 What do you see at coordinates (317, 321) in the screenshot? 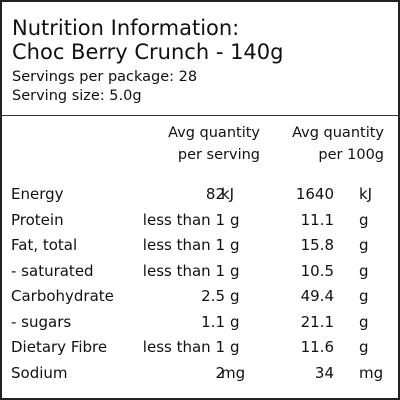
I see `per-100g-value: 21.1` at bounding box center [317, 321].